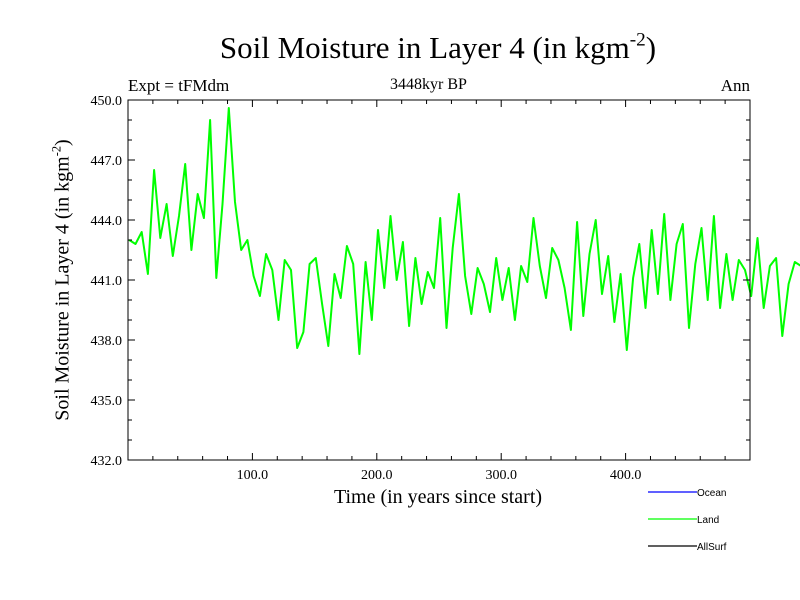 This screenshot has height=600, width=800. What do you see at coordinates (711, 493) in the screenshot?
I see `legend-label-ocean: Ocean` at bounding box center [711, 493].